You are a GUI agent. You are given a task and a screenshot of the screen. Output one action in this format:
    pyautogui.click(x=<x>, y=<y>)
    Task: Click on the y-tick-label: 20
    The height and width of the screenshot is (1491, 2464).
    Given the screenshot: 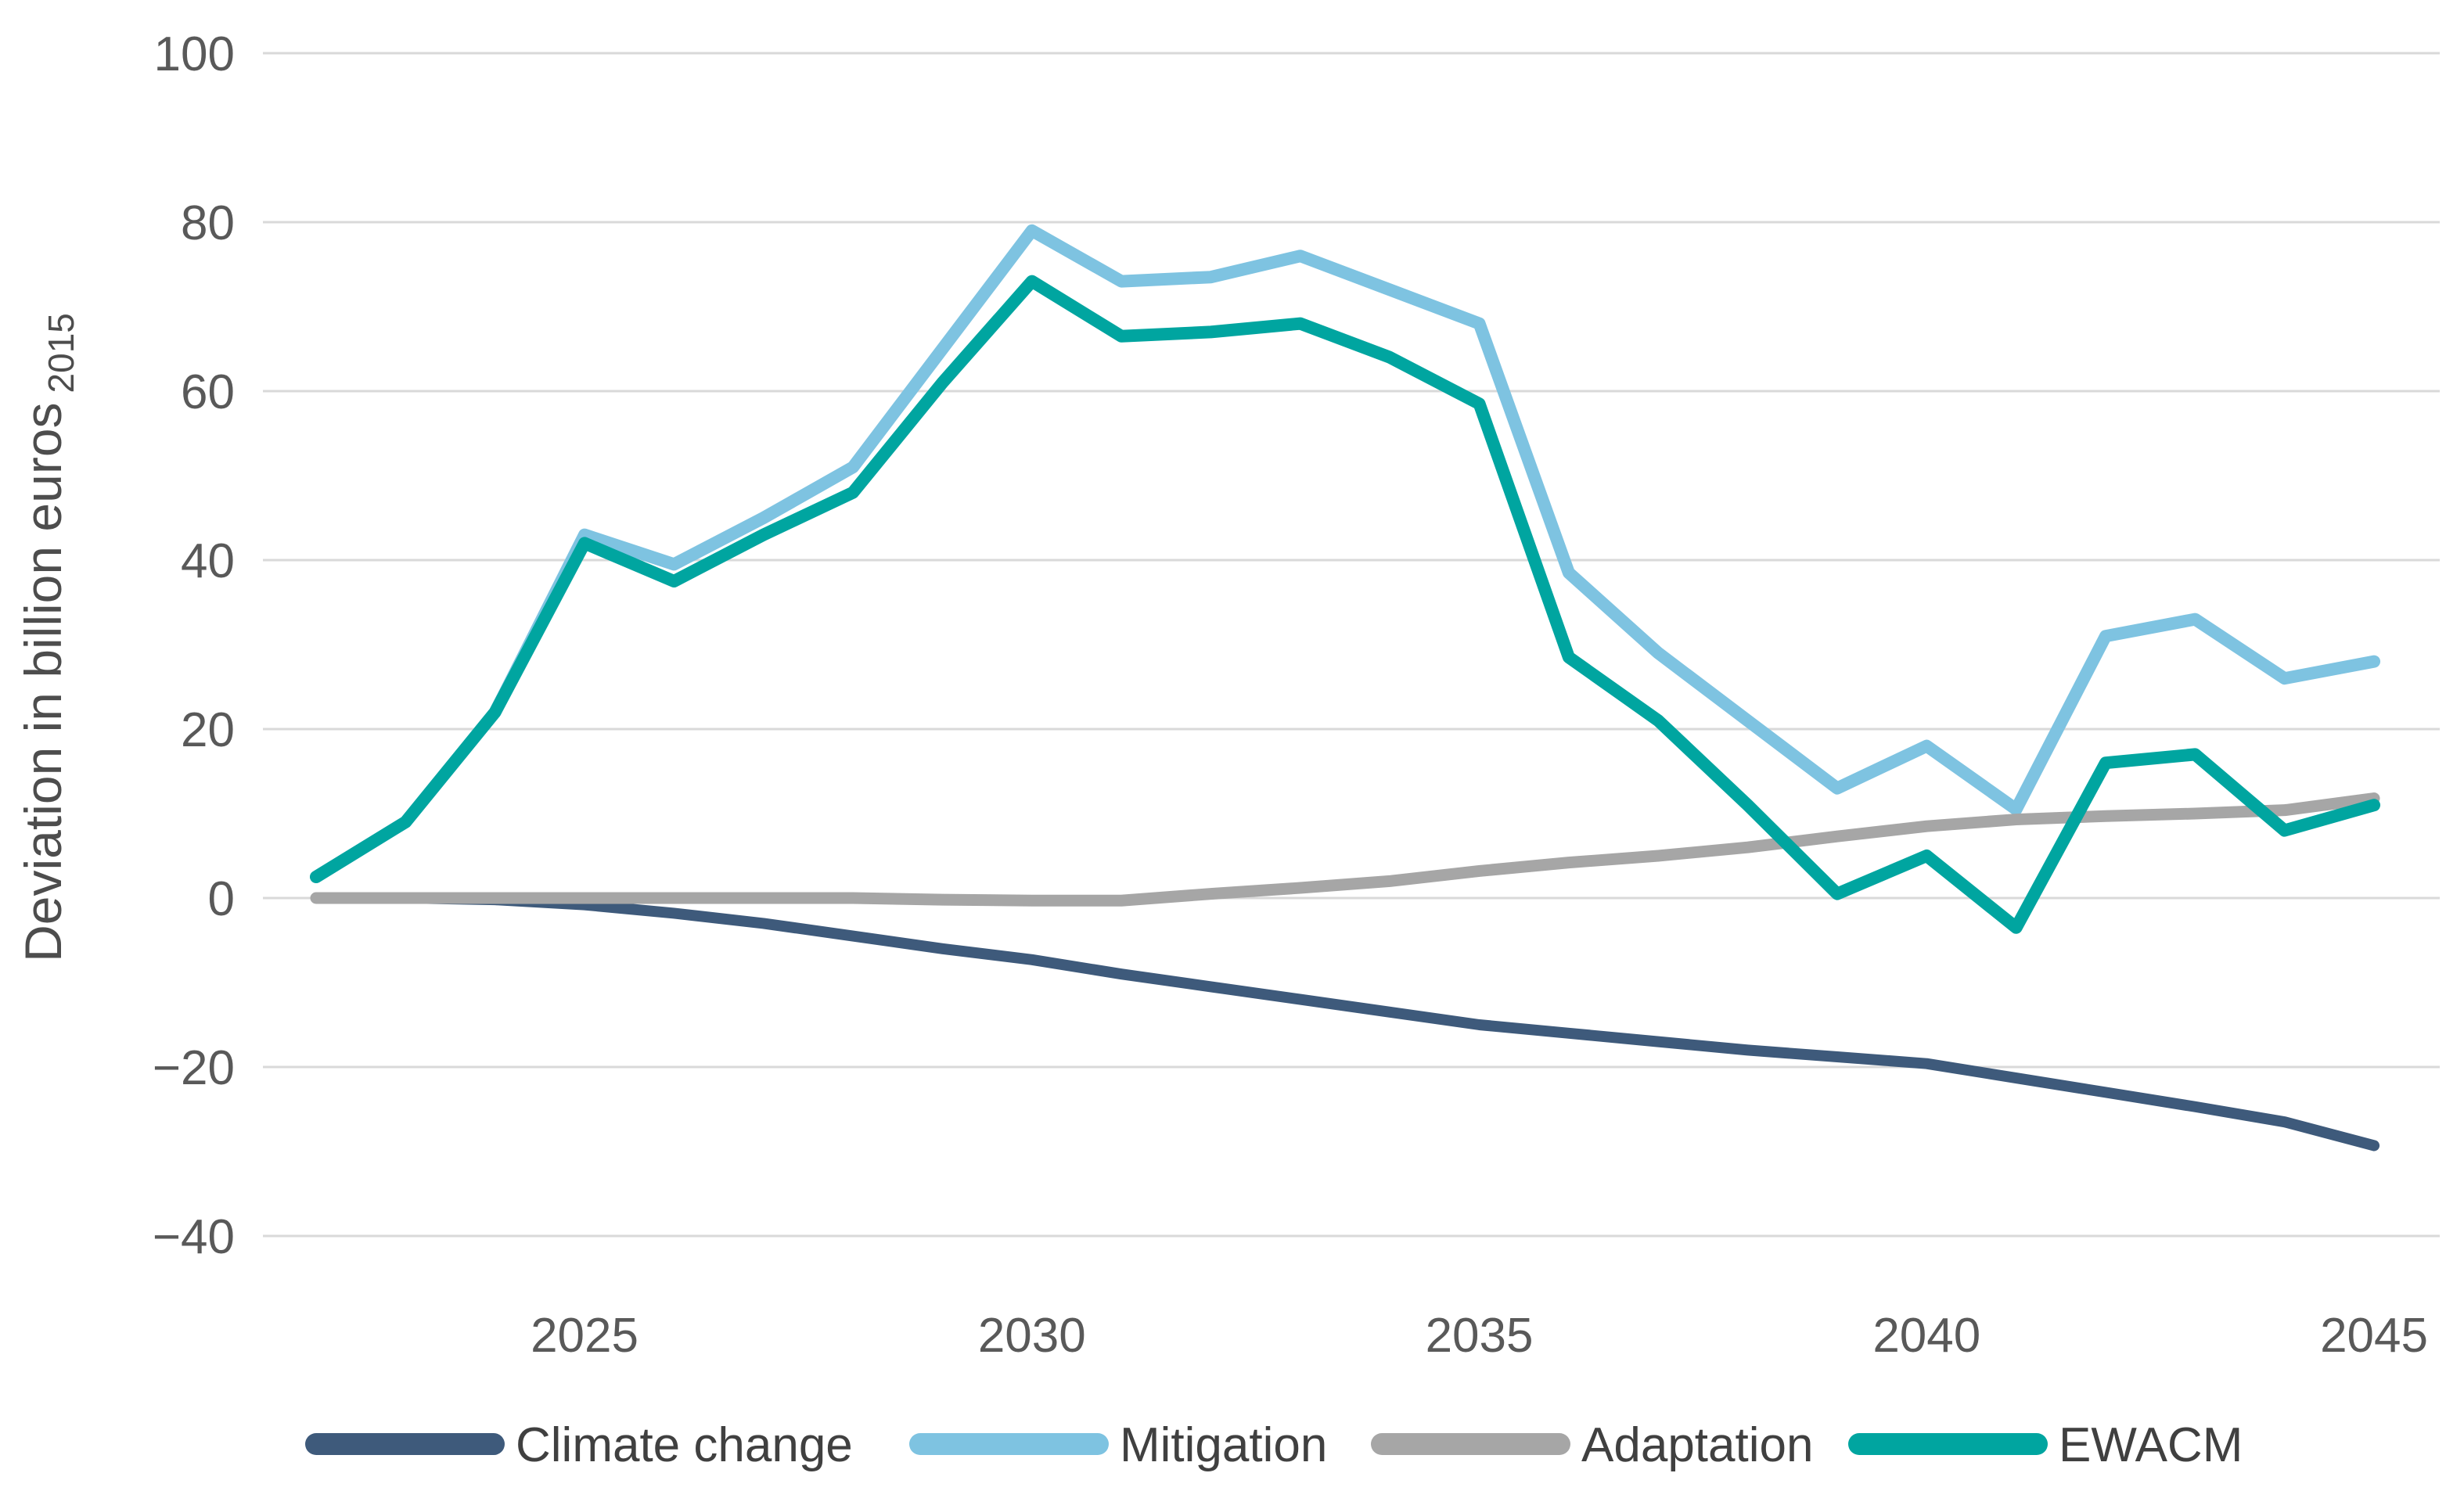 What is the action you would take?
    pyautogui.click(x=208, y=730)
    